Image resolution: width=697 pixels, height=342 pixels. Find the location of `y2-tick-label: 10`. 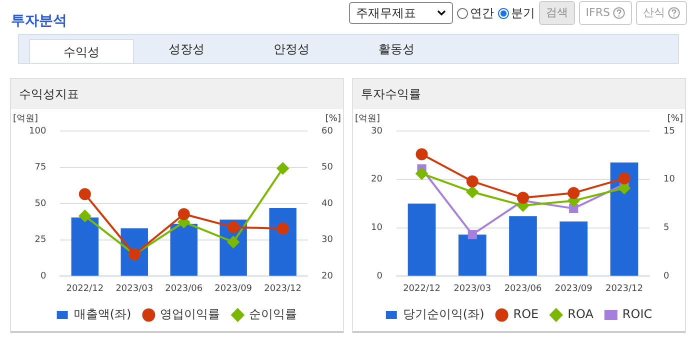

y2-tick-label: 10 is located at coordinates (670, 179).